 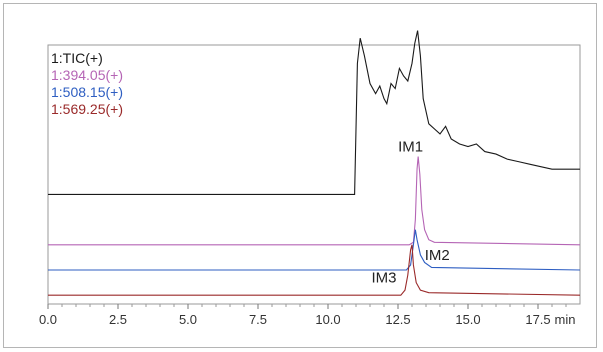 What do you see at coordinates (327, 319) in the screenshot?
I see `x-tick-label: 10.0` at bounding box center [327, 319].